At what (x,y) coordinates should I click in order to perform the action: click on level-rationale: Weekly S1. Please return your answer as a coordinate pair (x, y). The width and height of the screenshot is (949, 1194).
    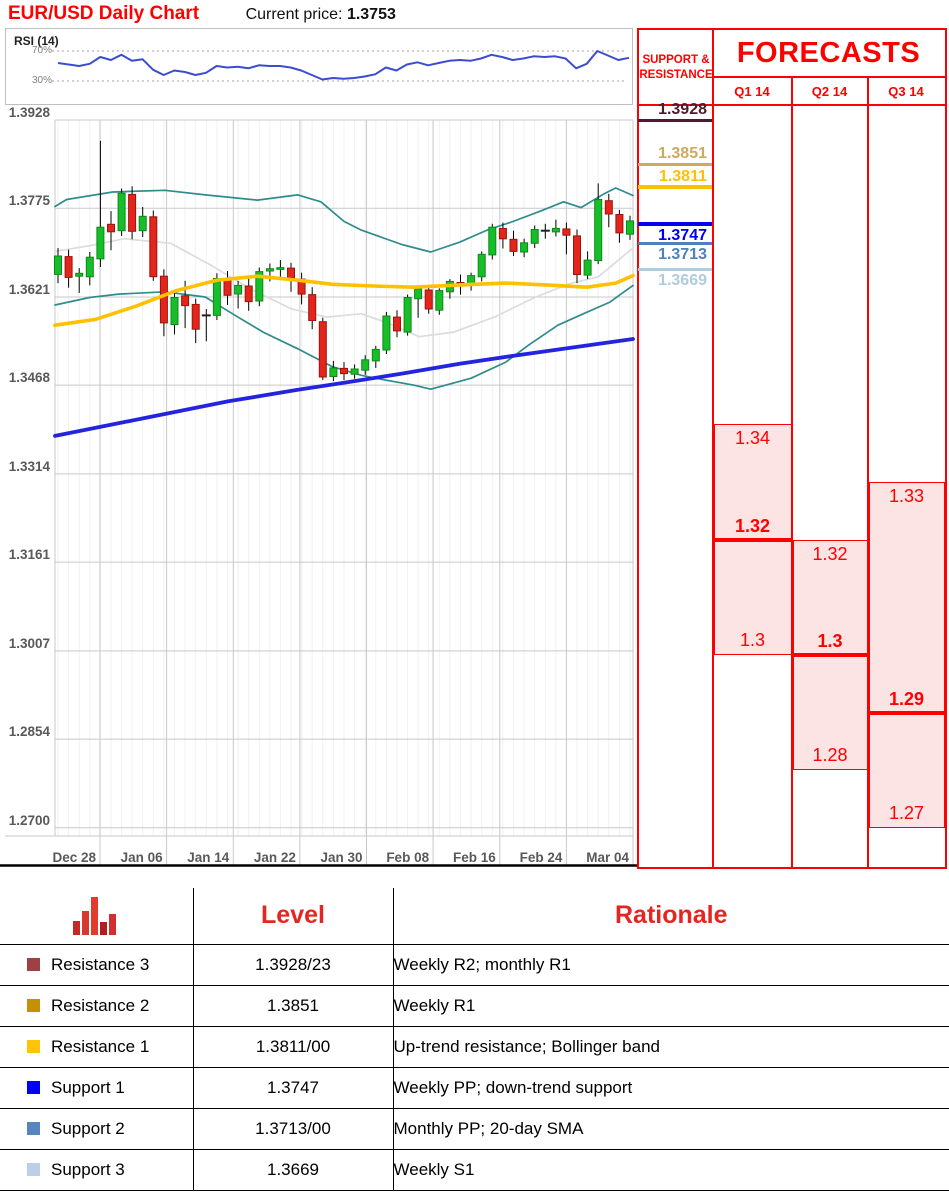
    Looking at the image, I should click on (671, 1169).